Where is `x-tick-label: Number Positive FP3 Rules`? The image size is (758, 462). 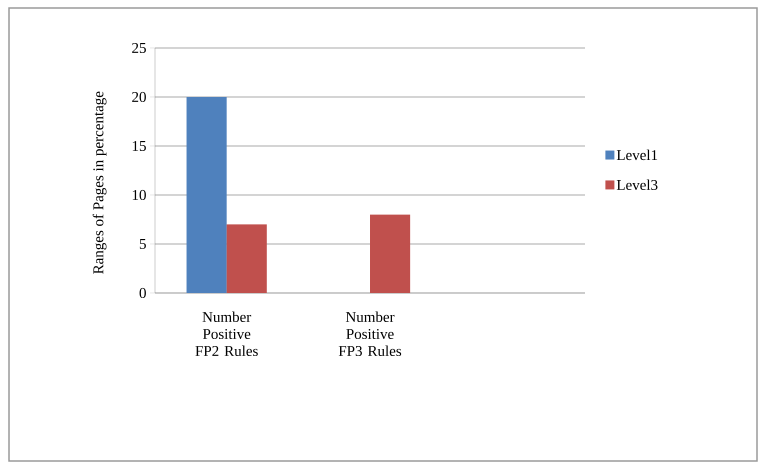
x-tick-label: Number Positive FP3 Rules is located at coordinates (370, 334).